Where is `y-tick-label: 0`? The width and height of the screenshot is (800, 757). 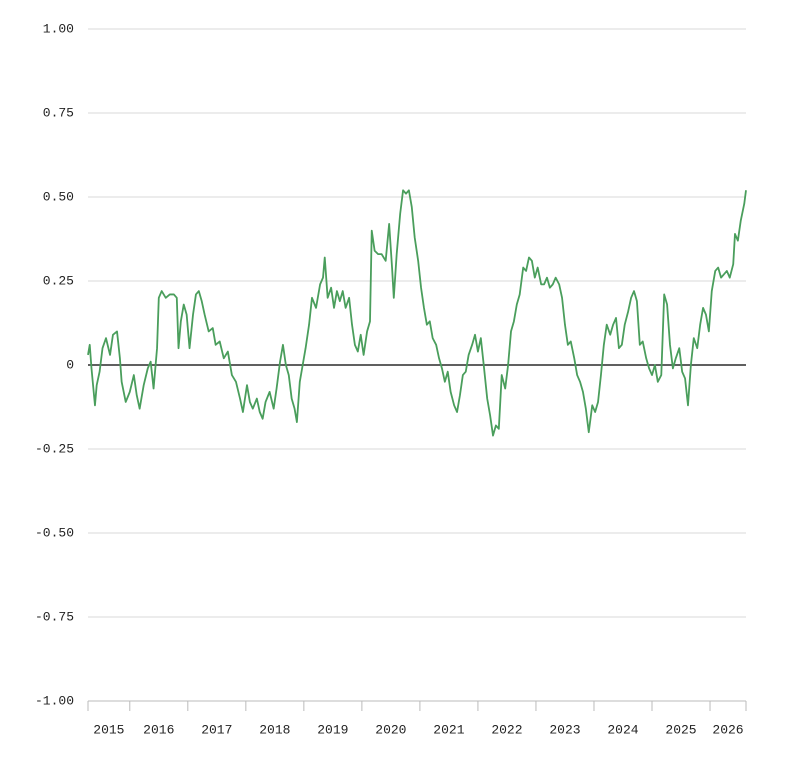 y-tick-label: 0 is located at coordinates (70, 364).